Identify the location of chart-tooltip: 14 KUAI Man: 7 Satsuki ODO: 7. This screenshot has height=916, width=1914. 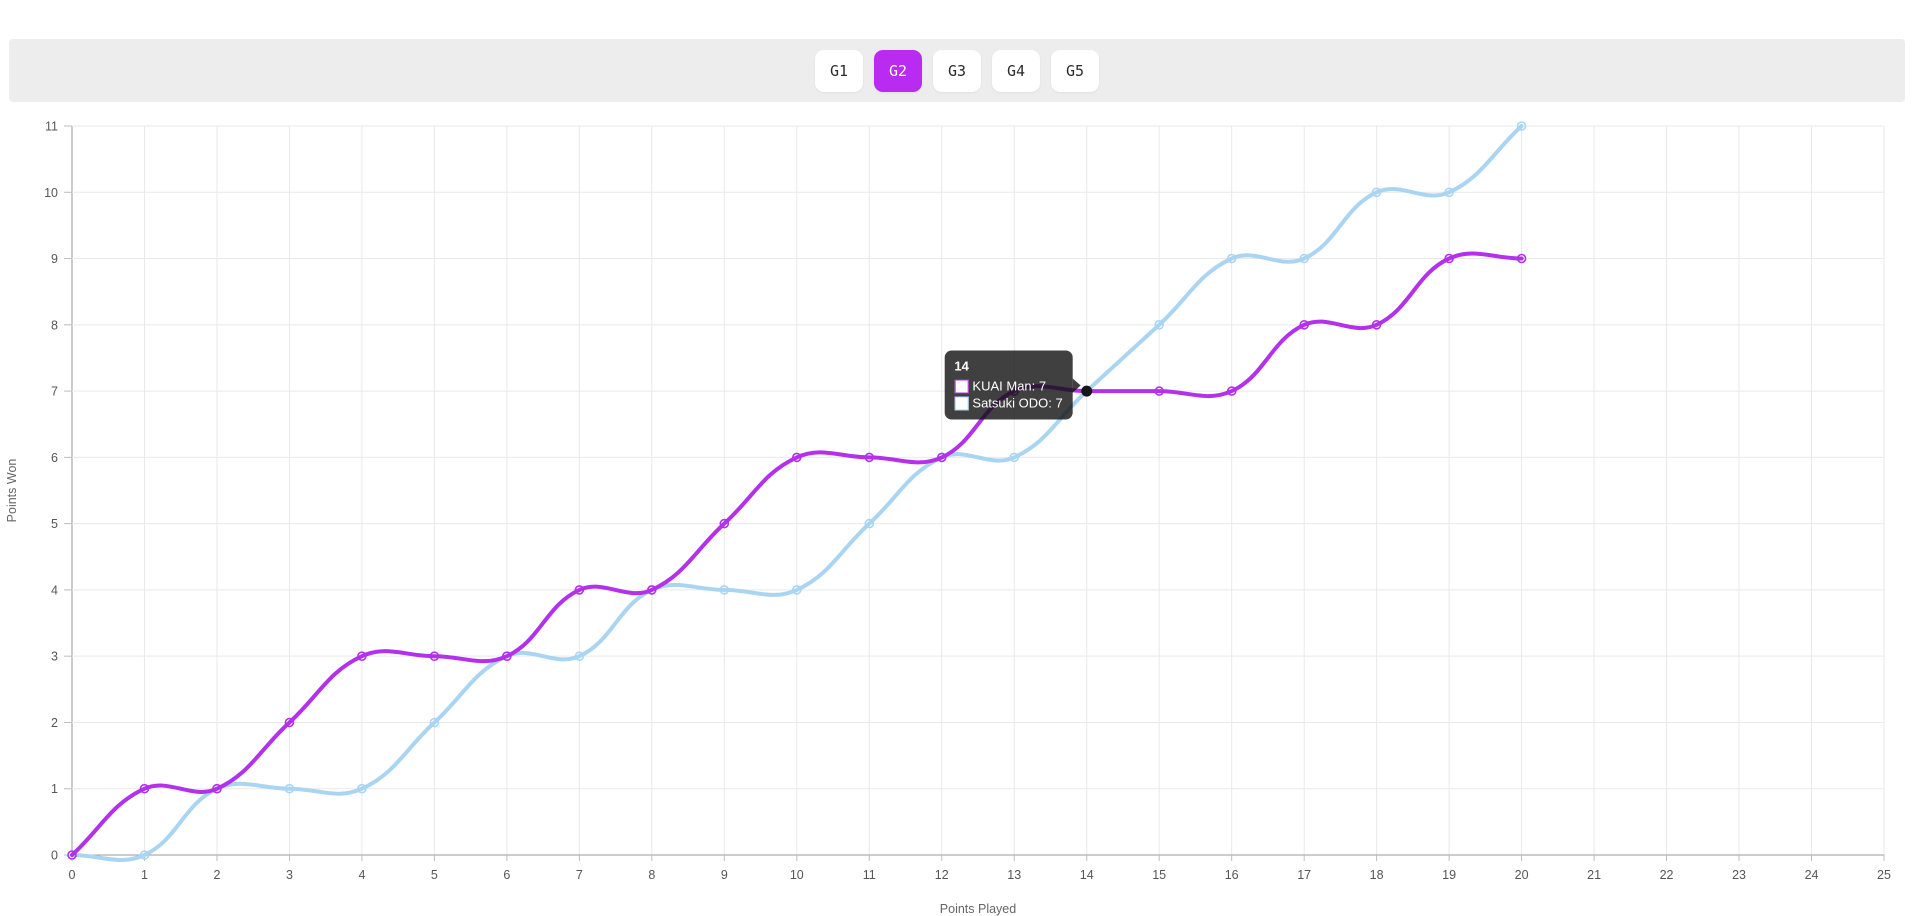
(1012, 385).